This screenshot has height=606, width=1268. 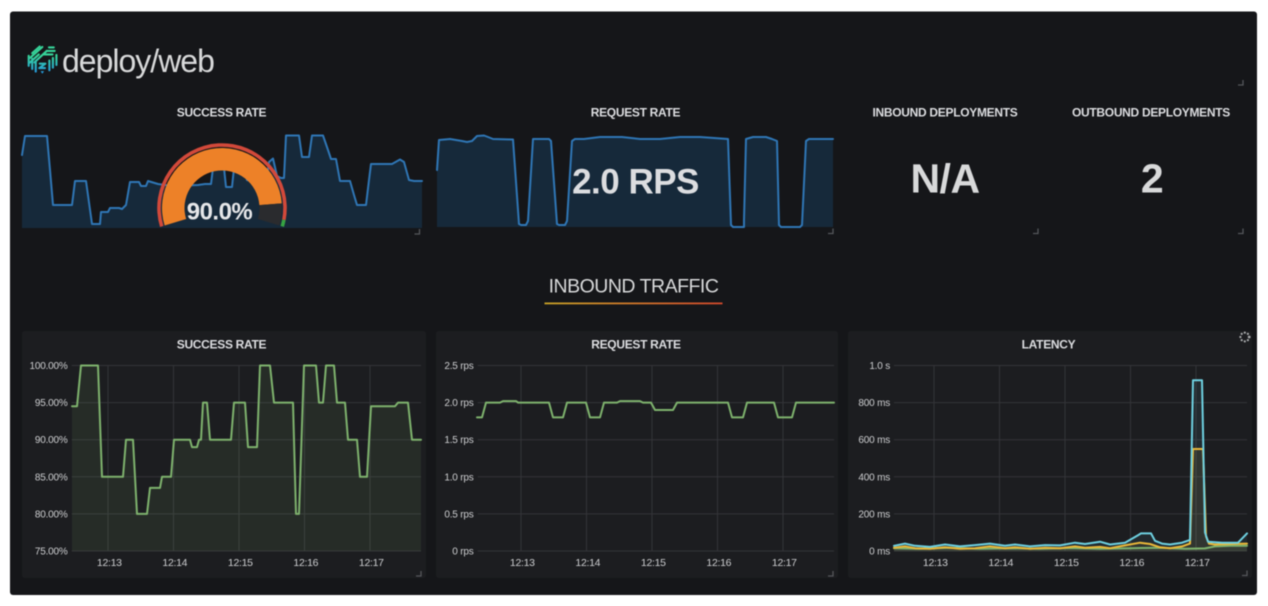 What do you see at coordinates (51, 477) in the screenshot?
I see `svg-text: 85.00%` at bounding box center [51, 477].